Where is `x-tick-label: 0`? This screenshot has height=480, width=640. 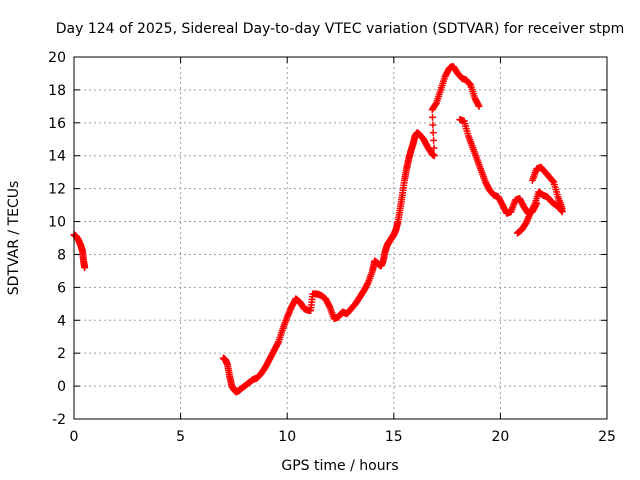 x-tick-label: 0 is located at coordinates (74, 437).